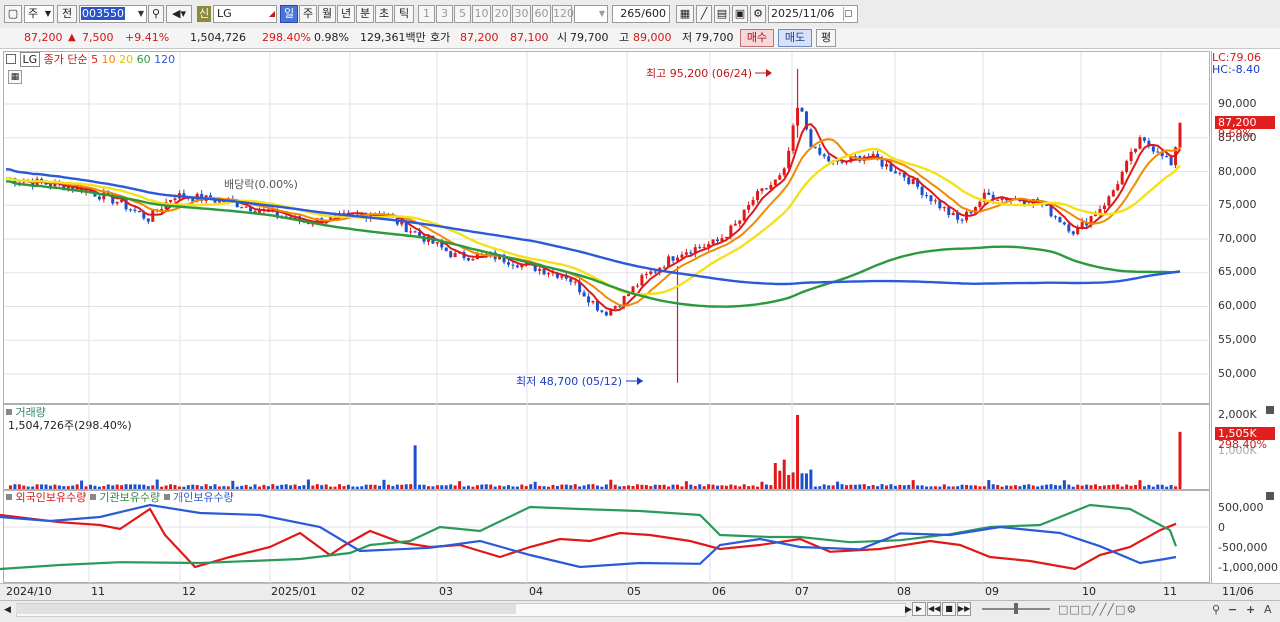 Image resolution: width=1280 pixels, height=622 pixels. Describe the element at coordinates (501, 14) in the screenshot. I see `interval-20: 20` at that location.